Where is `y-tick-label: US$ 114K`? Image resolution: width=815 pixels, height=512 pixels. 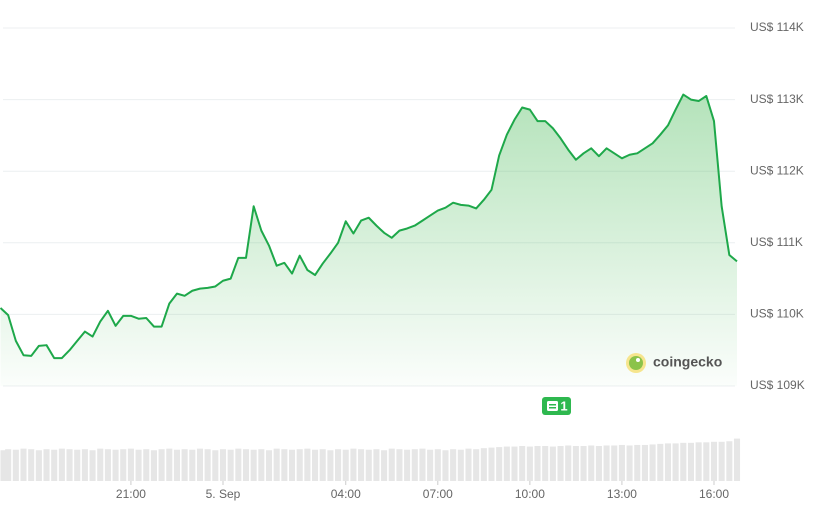
y-tick-label: US$ 114K is located at coordinates (777, 27).